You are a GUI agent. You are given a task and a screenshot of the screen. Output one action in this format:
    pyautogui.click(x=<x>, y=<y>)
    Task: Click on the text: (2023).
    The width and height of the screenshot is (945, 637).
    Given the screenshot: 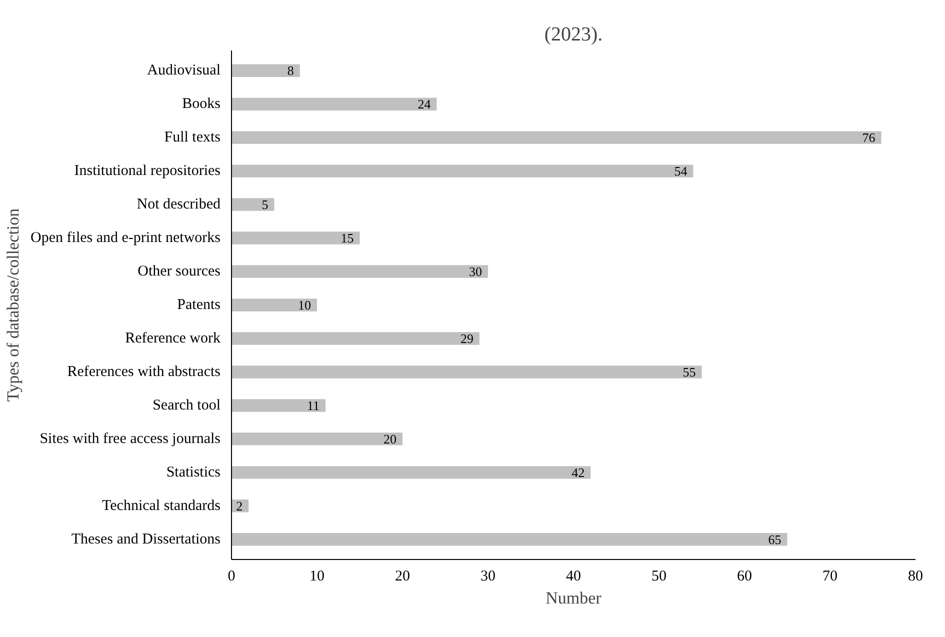 What is the action you would take?
    pyautogui.click(x=573, y=35)
    